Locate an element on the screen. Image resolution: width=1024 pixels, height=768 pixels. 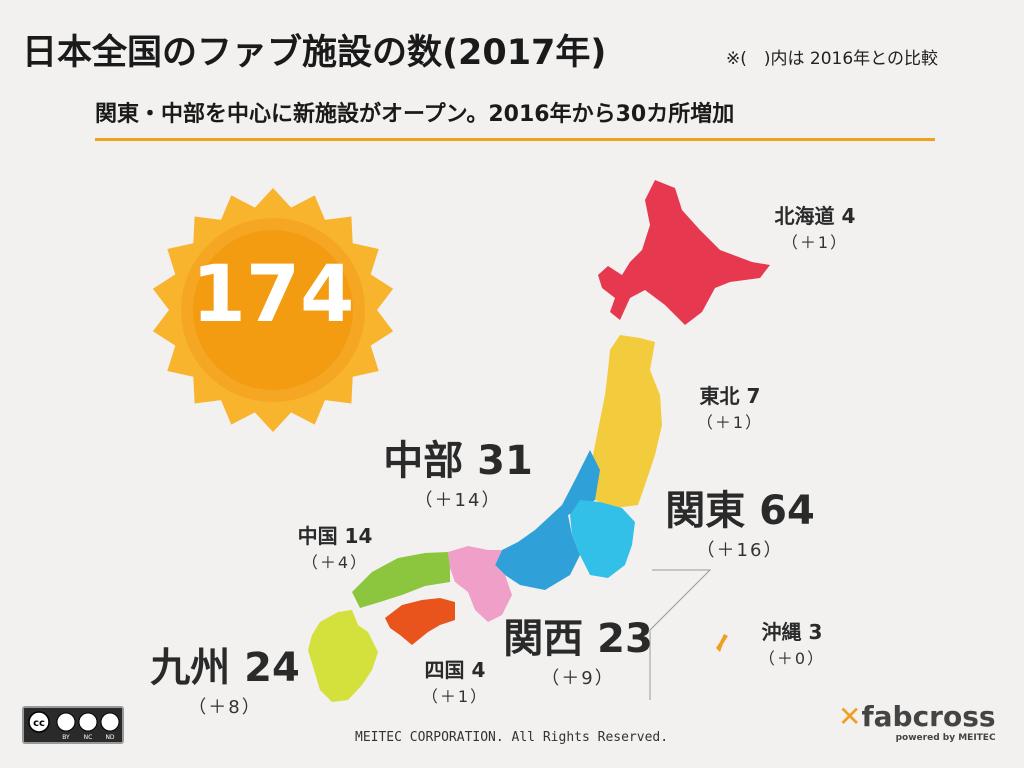
logo-subtext: powered by MEITEC is located at coordinates (945, 738).